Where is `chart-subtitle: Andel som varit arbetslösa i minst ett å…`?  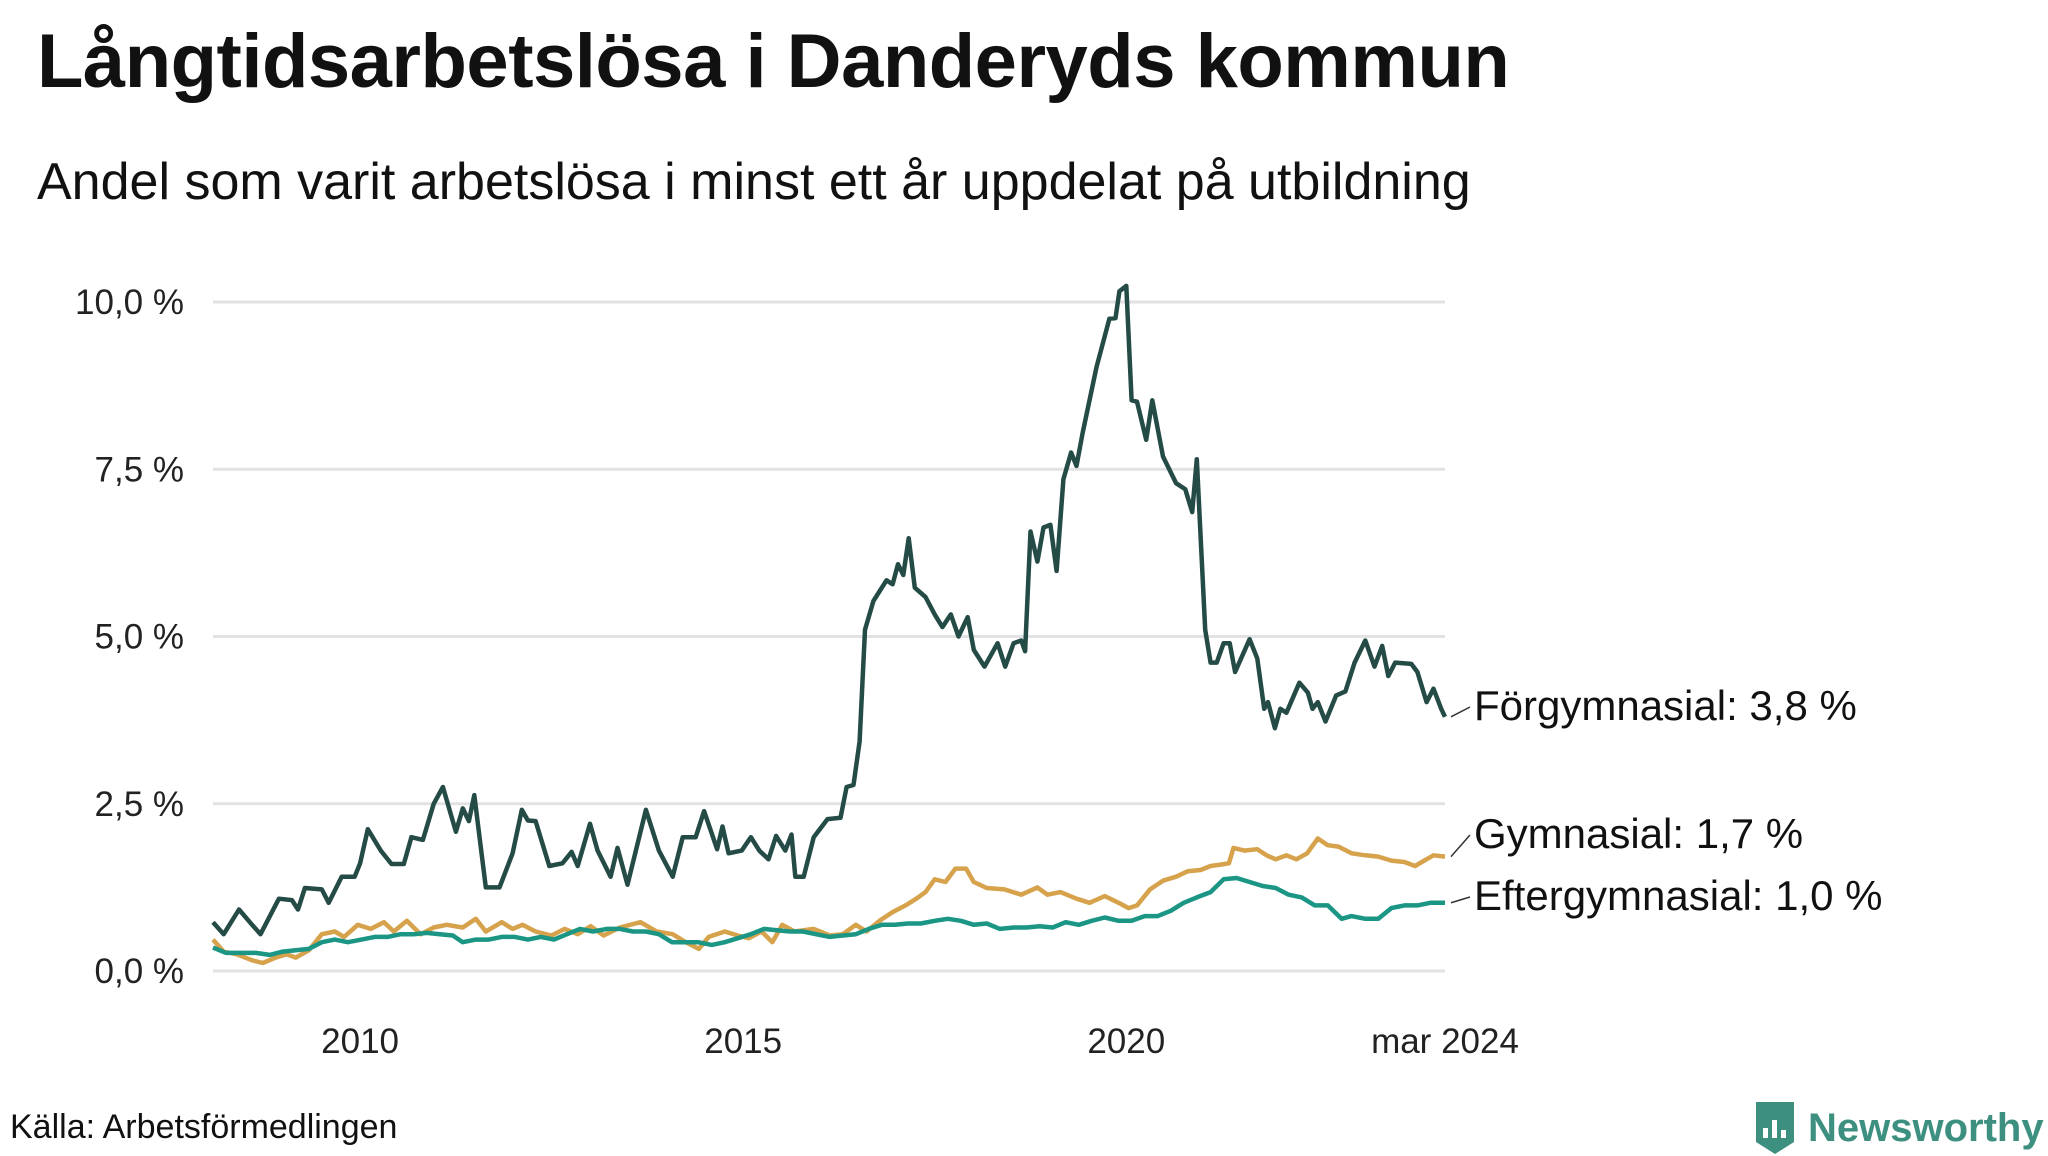
chart-subtitle: Andel som varit arbetslösa i minst ett å… is located at coordinates (754, 182).